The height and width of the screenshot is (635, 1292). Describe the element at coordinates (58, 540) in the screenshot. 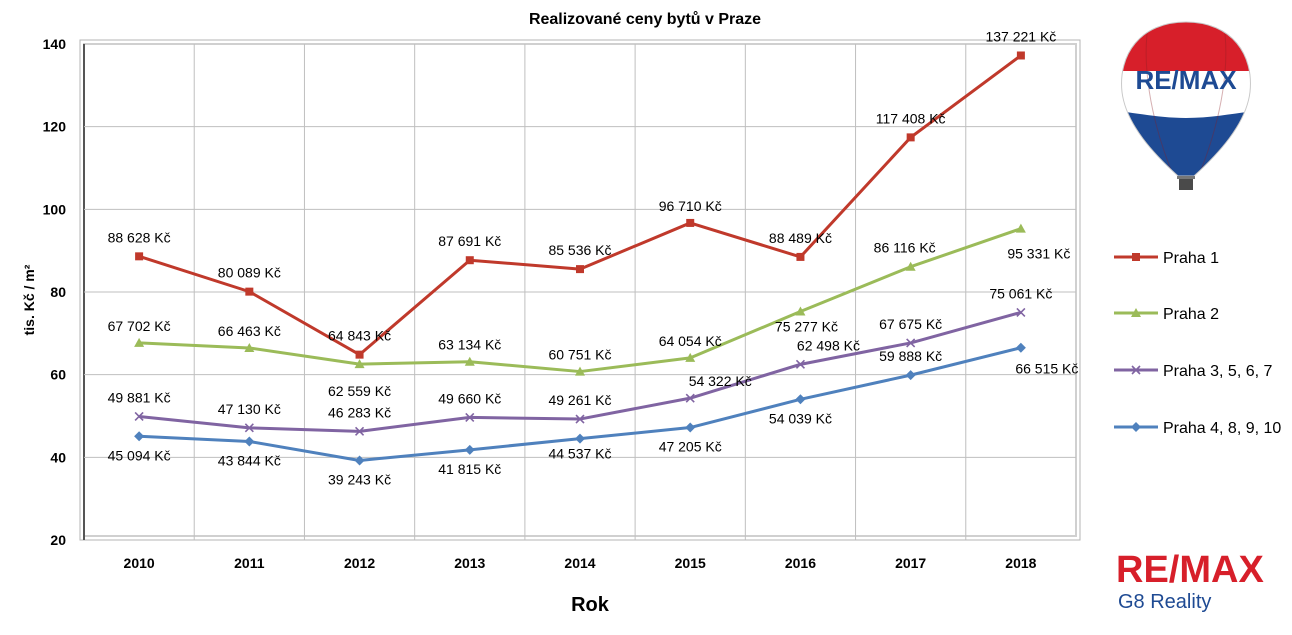

I see `y-tick-label: 20` at that location.